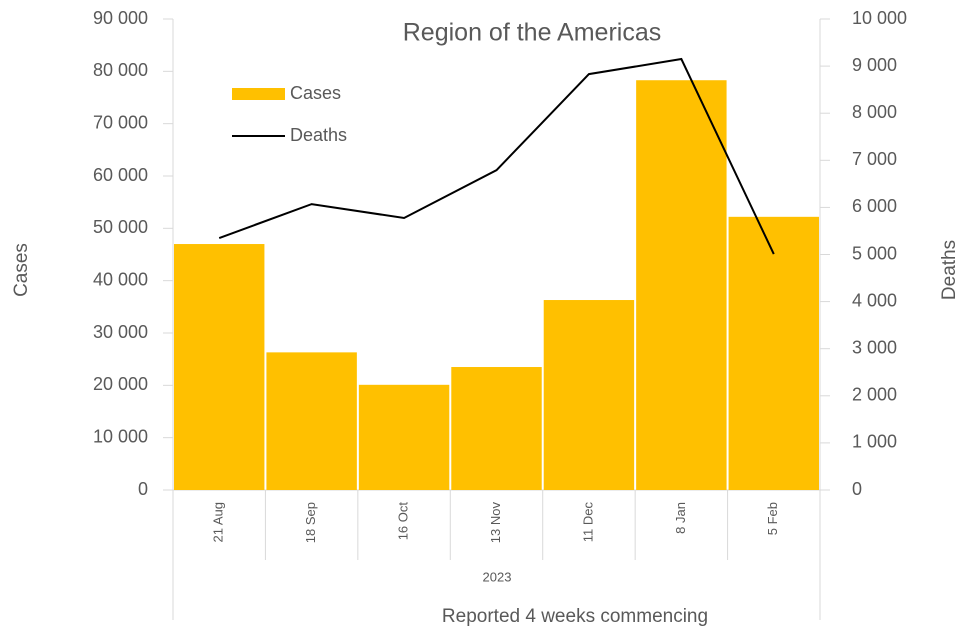  I want to click on x-tick-label: 16 Oct, so click(403, 521).